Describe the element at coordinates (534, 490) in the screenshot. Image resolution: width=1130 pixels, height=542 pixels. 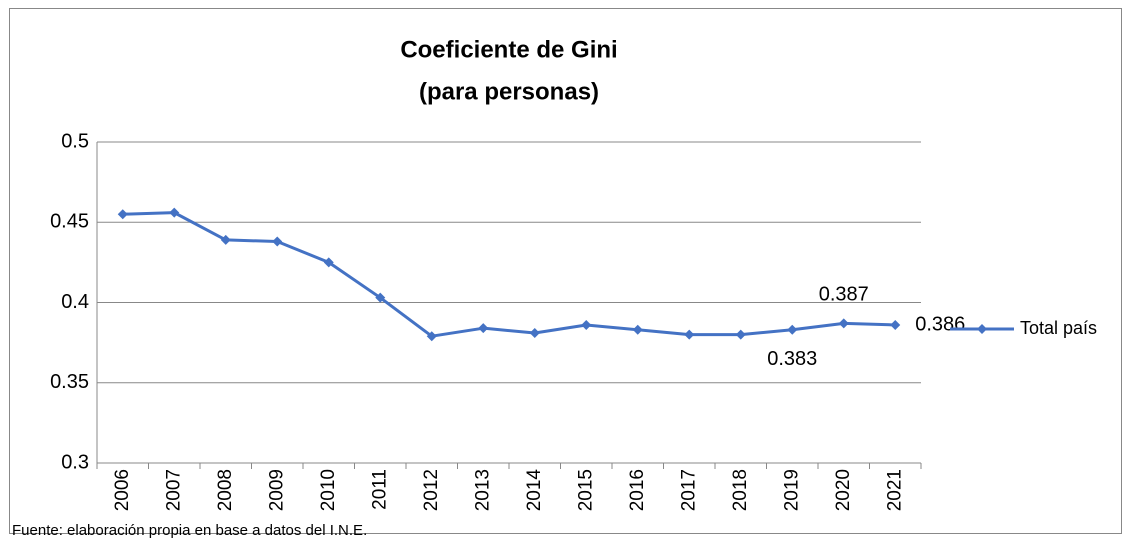
I see `x-tick-label: 2014` at that location.